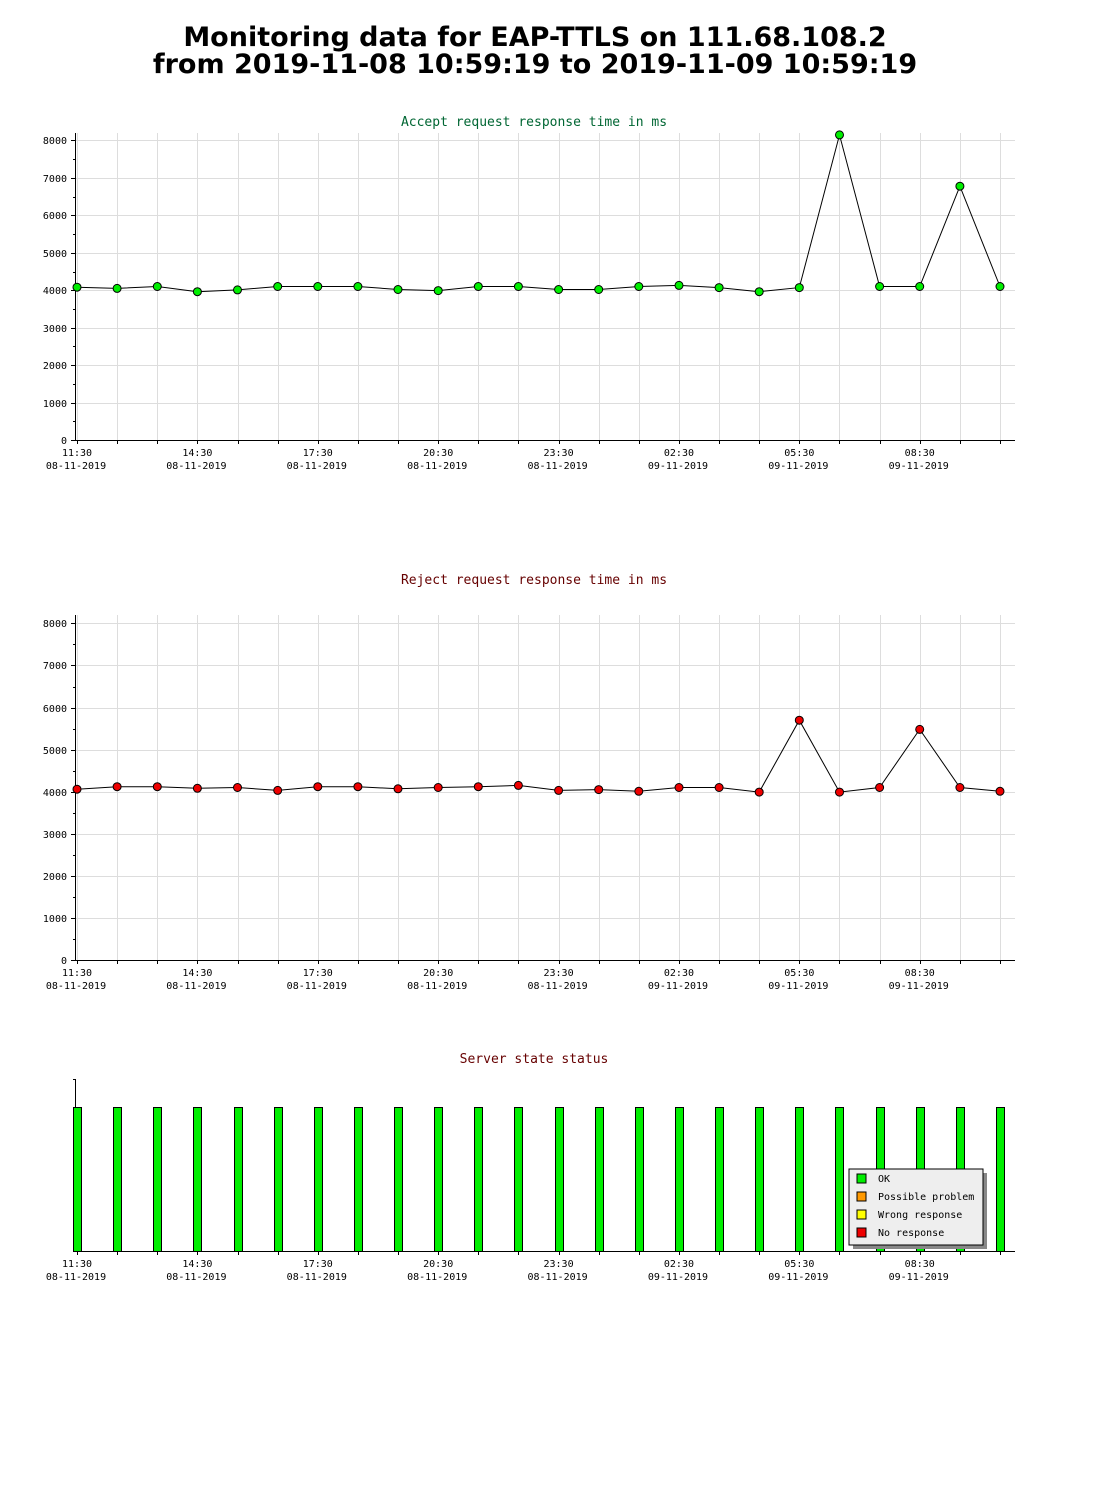  I want to click on status-x-tick-time: 14:30, so click(197, 1264).